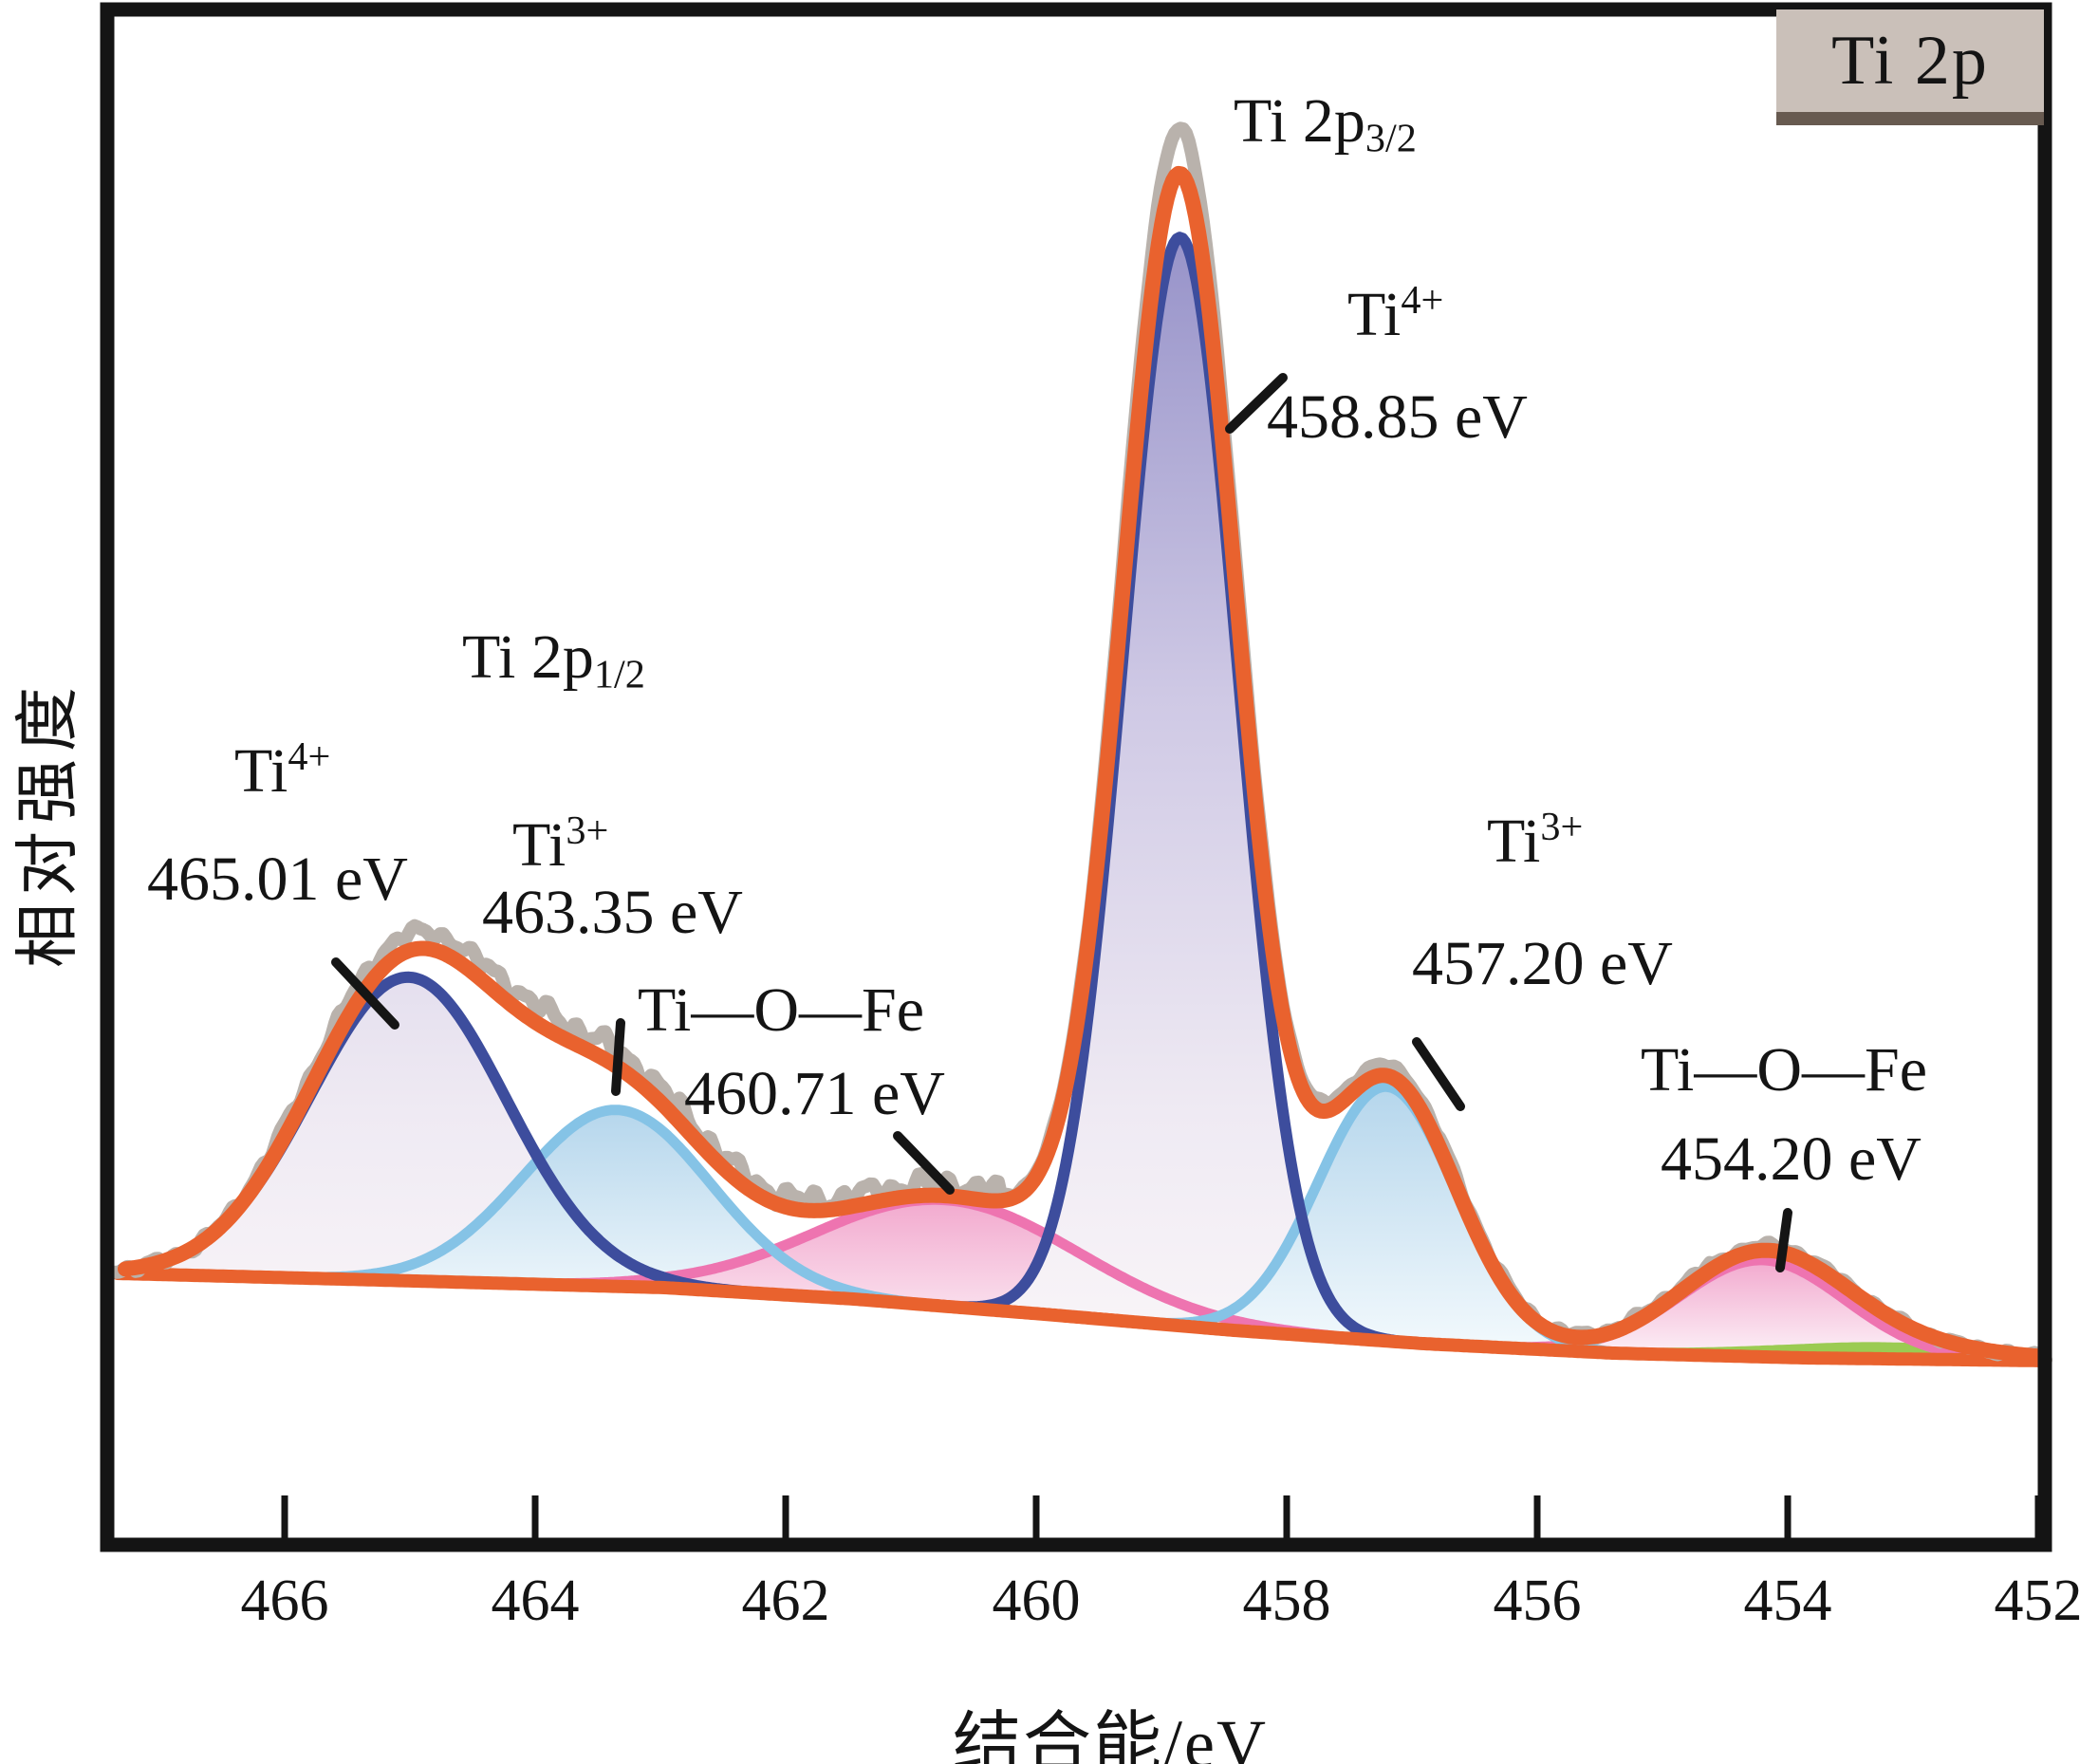  I want to click on component-fill-tiofe-2p32, so click(1695, 1310).